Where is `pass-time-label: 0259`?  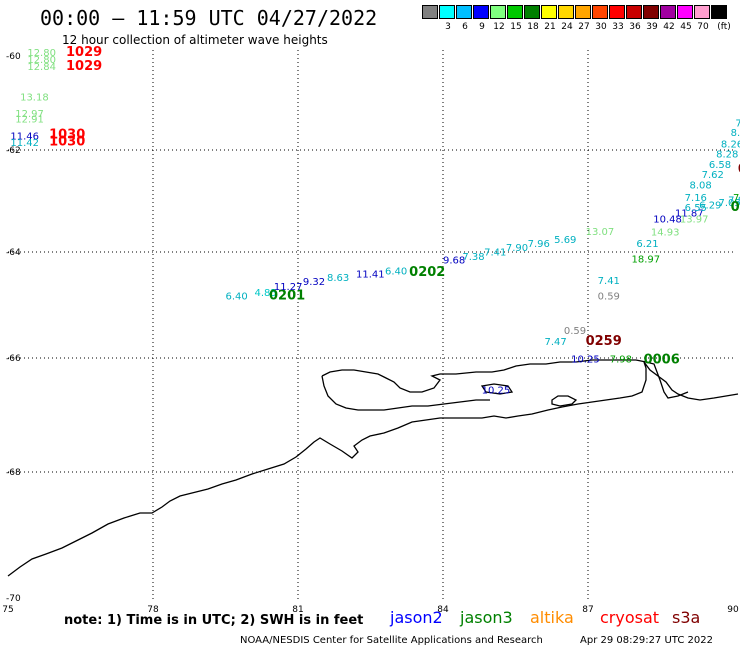
pass-time-label: 0259 is located at coordinates (604, 341).